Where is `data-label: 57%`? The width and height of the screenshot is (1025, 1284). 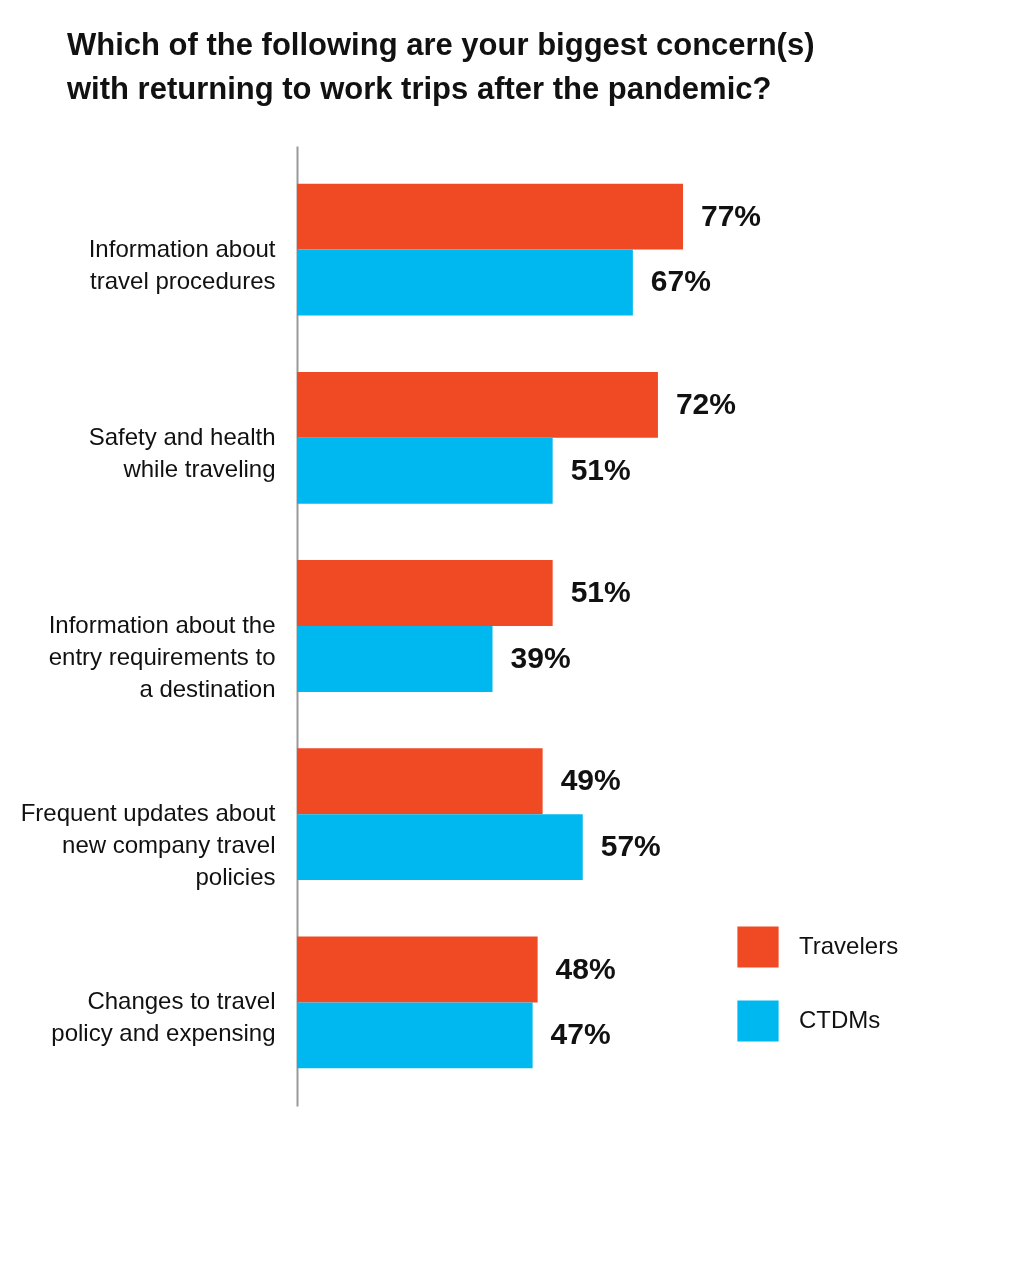 data-label: 57% is located at coordinates (630, 846).